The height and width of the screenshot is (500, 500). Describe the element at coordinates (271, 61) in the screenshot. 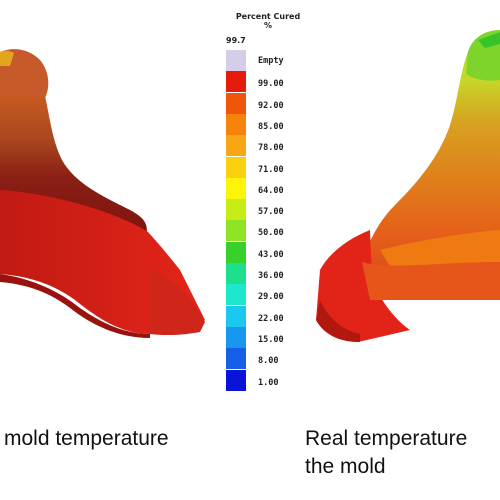

I see `legend-label: Empty` at that location.